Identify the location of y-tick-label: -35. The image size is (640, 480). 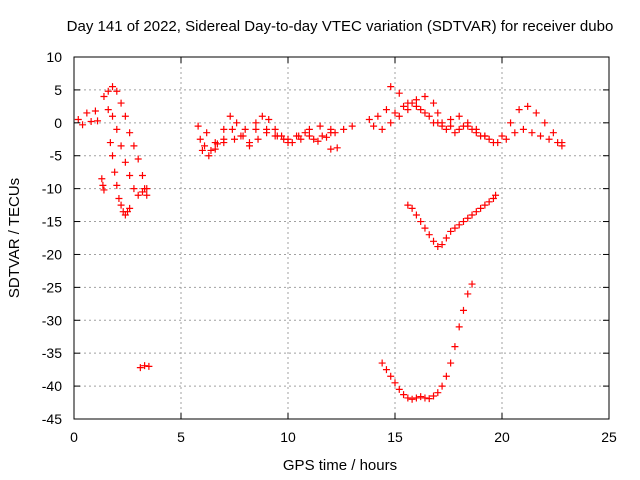
(52, 353).